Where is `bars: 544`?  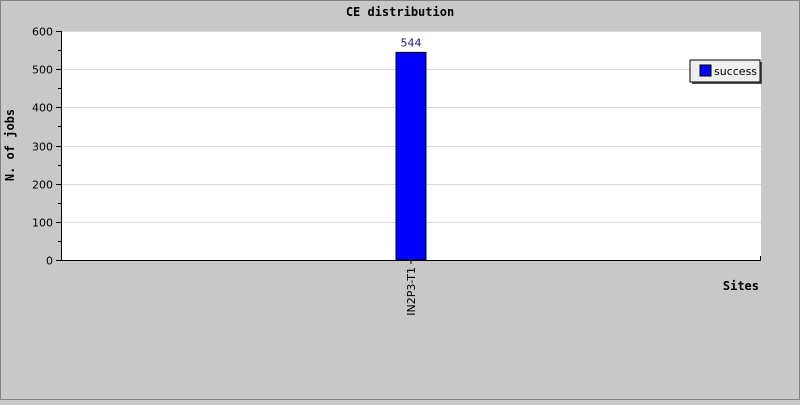 bars: 544 is located at coordinates (411, 148).